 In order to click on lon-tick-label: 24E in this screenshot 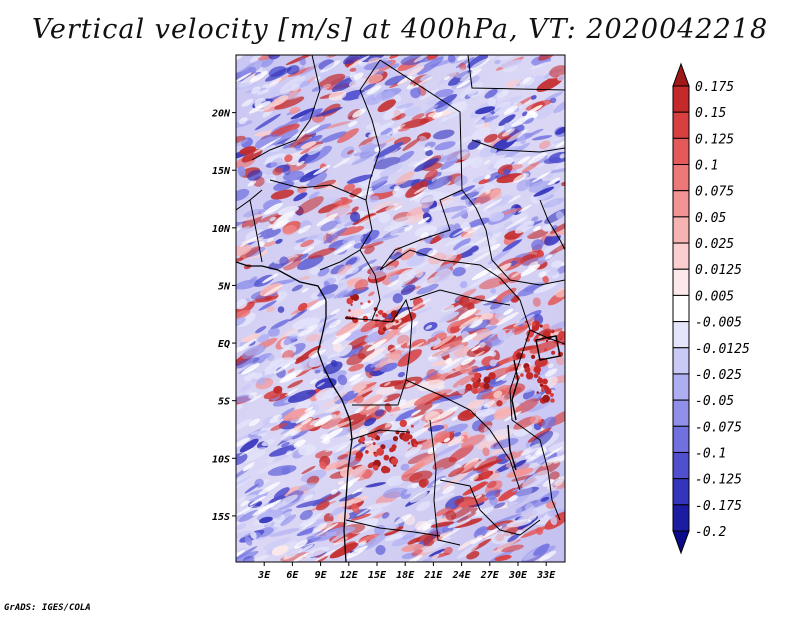, I will do `click(462, 575)`.